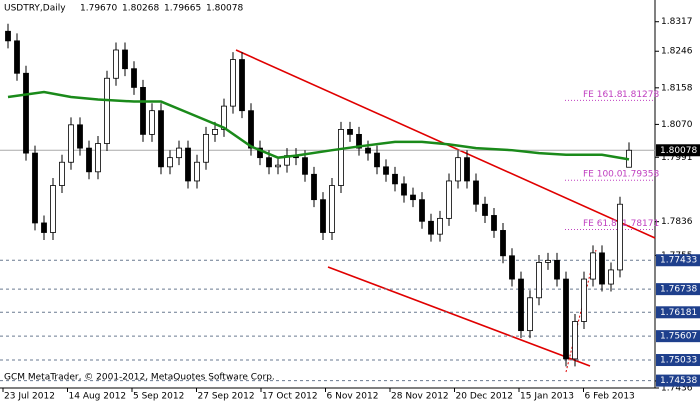 The width and height of the screenshot is (700, 402). I want to click on level-label: 1.76738, so click(678, 290).